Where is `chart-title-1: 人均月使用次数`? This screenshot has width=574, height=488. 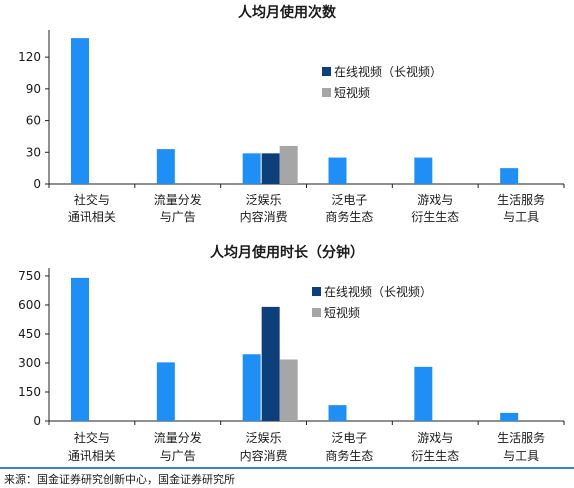
chart-title-1: 人均月使用次数 is located at coordinates (287, 12).